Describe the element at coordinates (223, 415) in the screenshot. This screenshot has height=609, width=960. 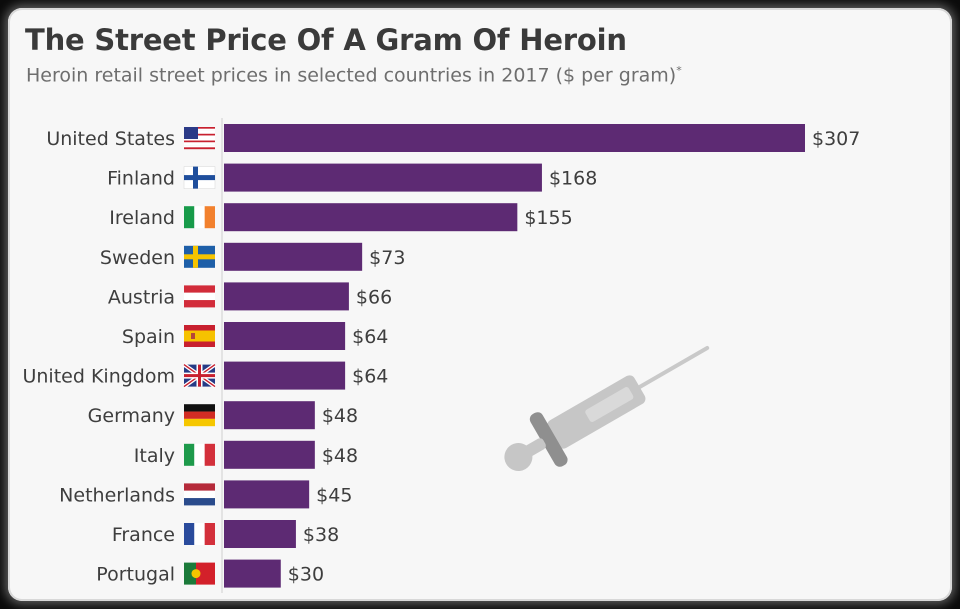
I see `bar-row: Germany $48` at that location.